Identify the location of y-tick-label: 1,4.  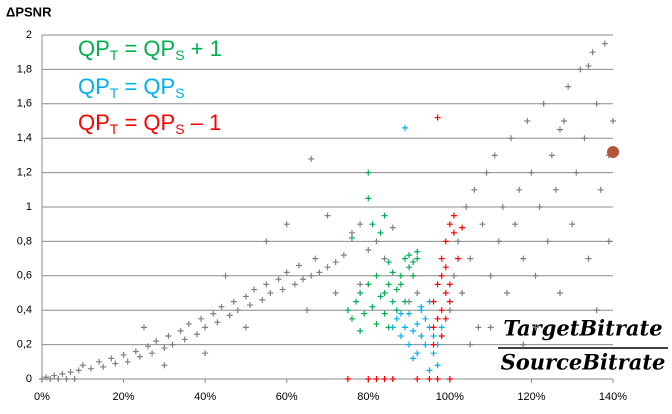
(24, 138).